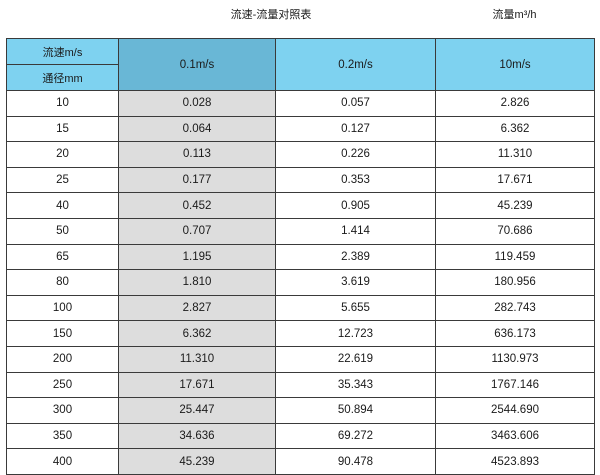 The width and height of the screenshot is (600, 475). What do you see at coordinates (197, 461) in the screenshot?
I see `cell-flow-0: 45.239` at bounding box center [197, 461].